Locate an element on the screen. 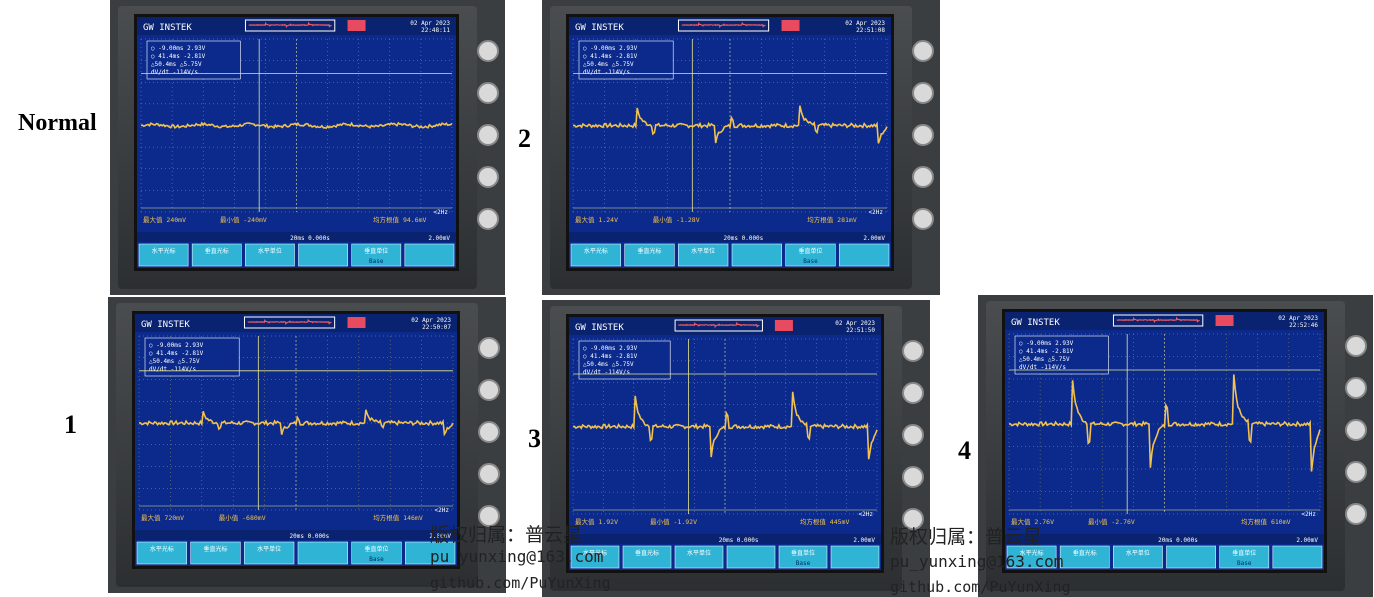  label-four: 4 is located at coordinates (964, 450).